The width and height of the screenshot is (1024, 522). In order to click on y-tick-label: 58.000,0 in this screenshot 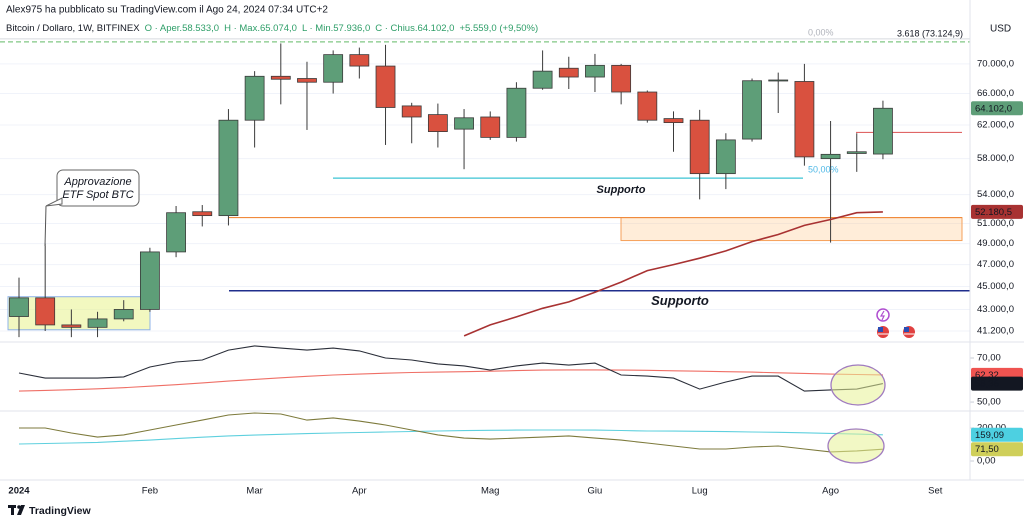, I will do `click(995, 158)`.